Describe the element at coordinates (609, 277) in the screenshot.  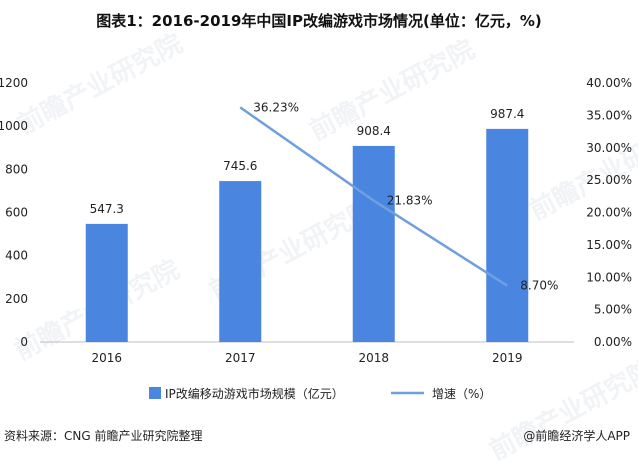
I see `y-right-tick-label: 10.00%` at that location.